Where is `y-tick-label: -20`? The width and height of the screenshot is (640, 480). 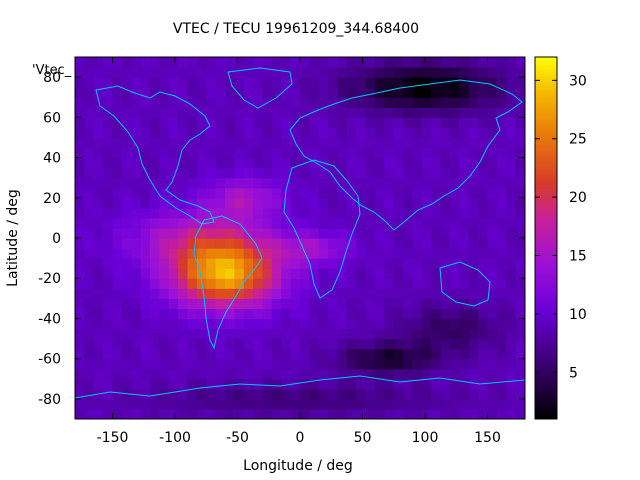
y-tick-label: -20 is located at coordinates (49, 279).